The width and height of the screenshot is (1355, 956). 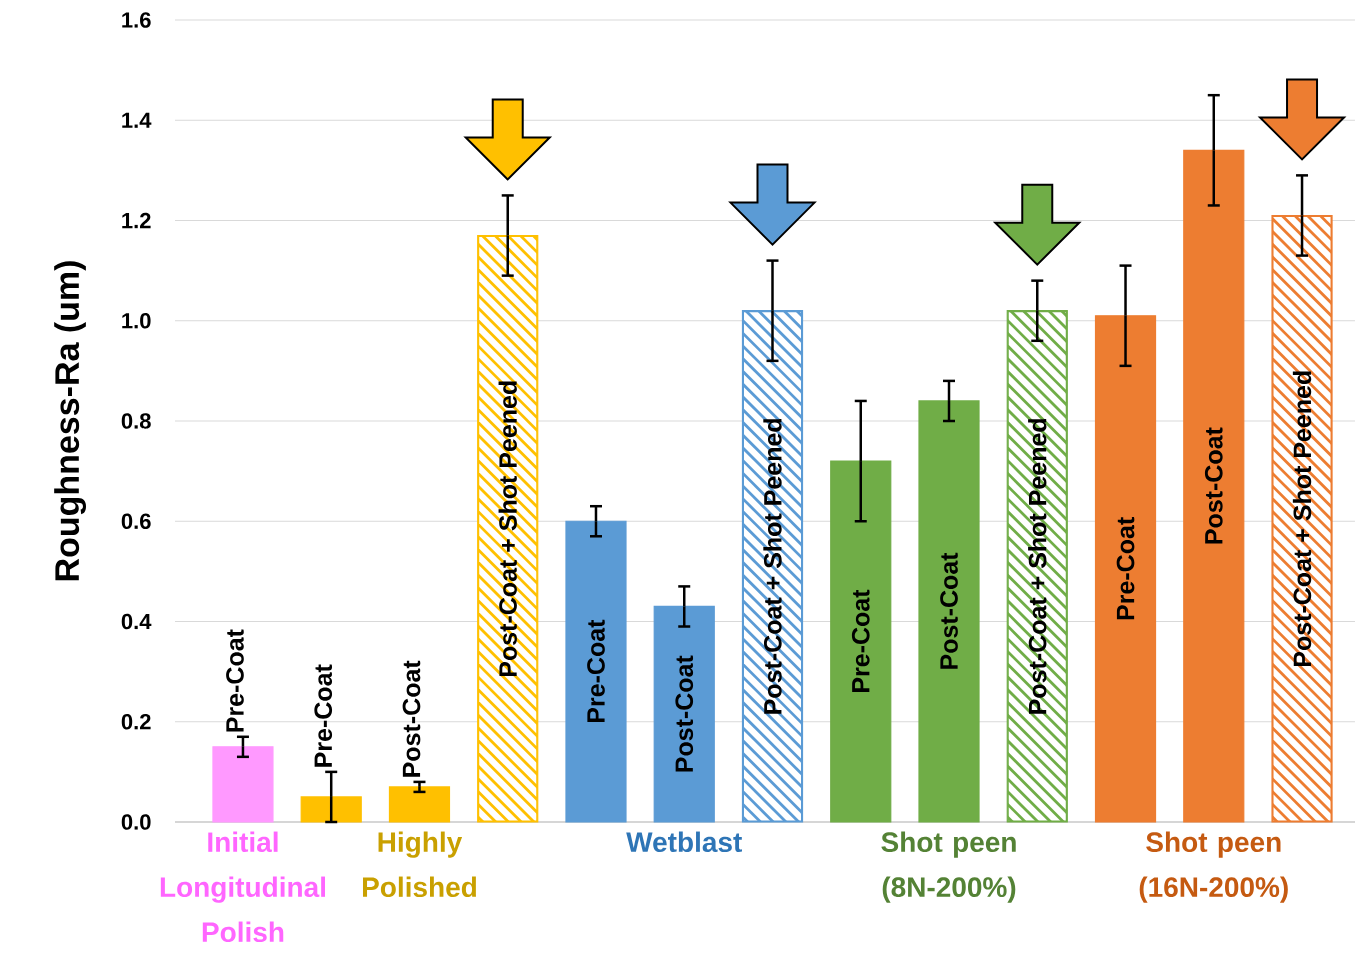 What do you see at coordinates (136, 621) in the screenshot?
I see `y-tick-label: 0.4` at bounding box center [136, 621].